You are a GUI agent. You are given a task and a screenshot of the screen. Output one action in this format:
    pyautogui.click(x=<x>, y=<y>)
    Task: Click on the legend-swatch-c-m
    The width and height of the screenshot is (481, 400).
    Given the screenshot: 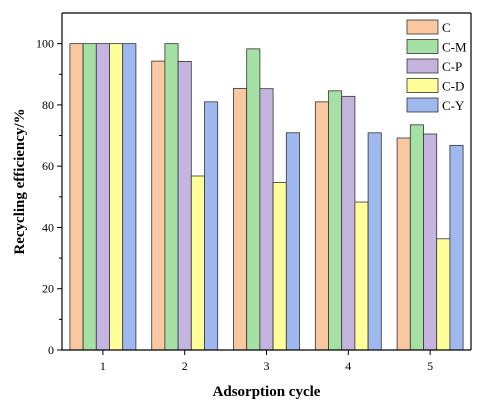 What is the action you would take?
    pyautogui.click(x=422, y=46)
    